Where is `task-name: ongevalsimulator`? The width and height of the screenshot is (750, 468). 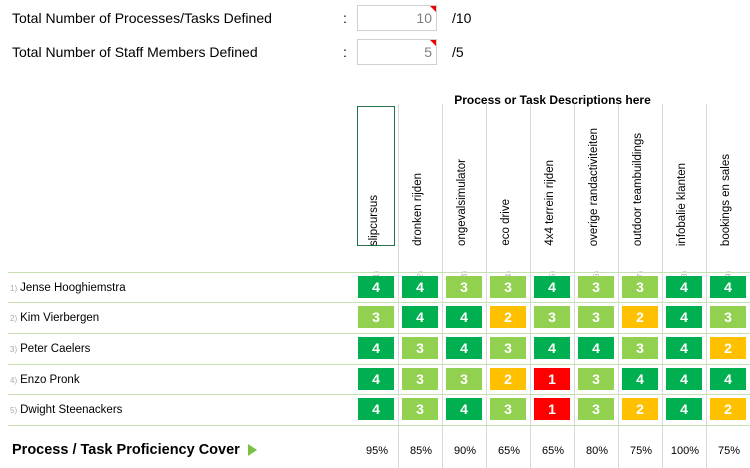 task-name: ongevalsimulator is located at coordinates (462, 202).